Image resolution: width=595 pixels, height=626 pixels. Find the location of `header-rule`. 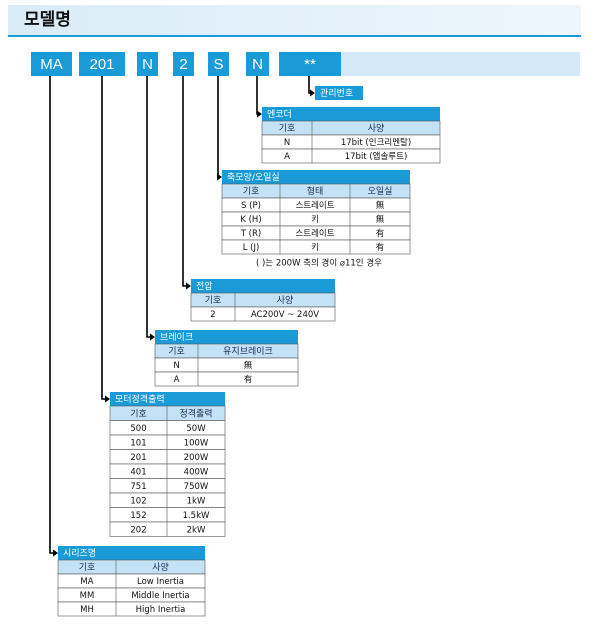

header-rule is located at coordinates (294, 36).